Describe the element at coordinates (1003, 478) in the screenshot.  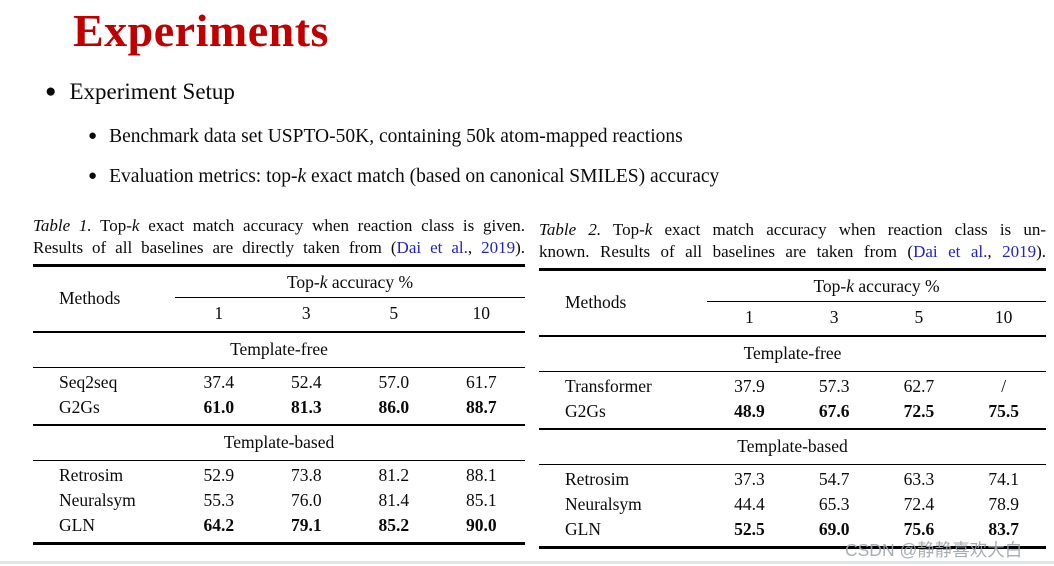
I see `metric-value: 74.1` at that location.